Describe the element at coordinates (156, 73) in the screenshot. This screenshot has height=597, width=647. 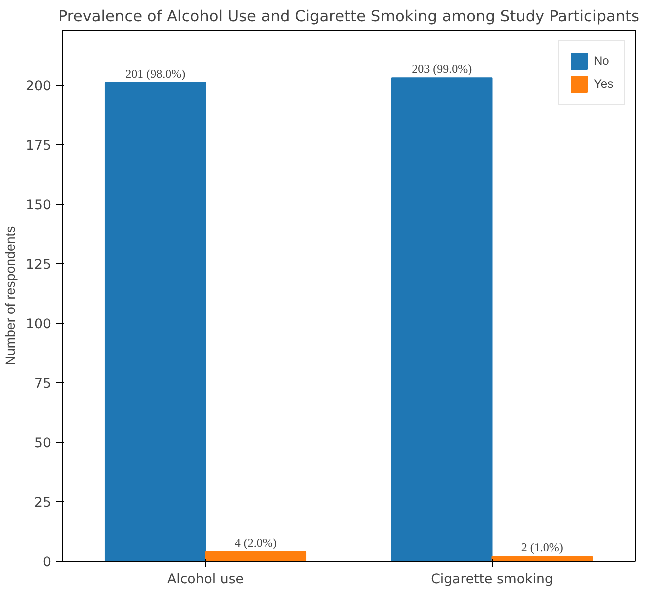
I see `data-label: 201 (98.0%)` at that location.